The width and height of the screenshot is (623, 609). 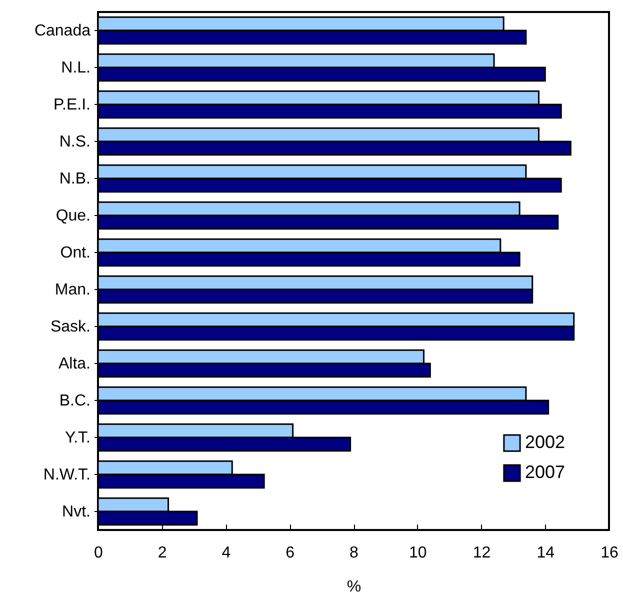 I want to click on x-axis-title: %, so click(x=354, y=587).